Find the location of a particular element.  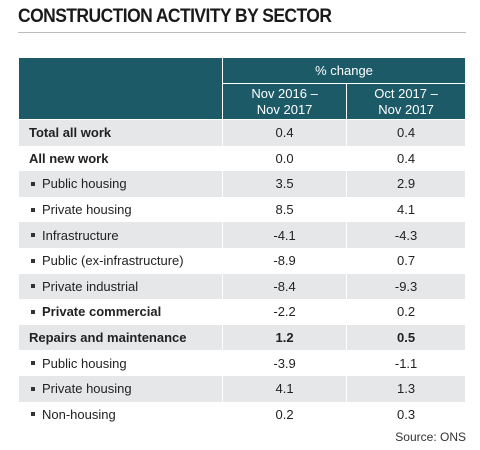

value-cell: -2.2 is located at coordinates (284, 312).